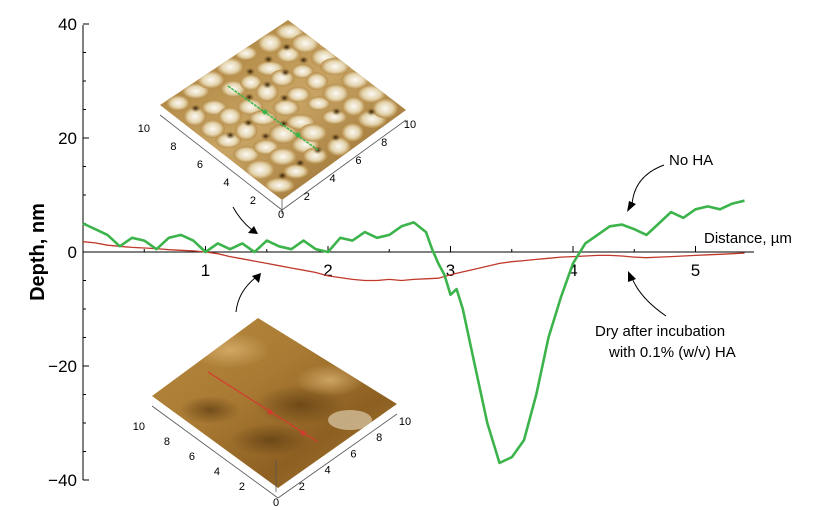  I want to click on y-tick-label: 40, so click(67, 24).